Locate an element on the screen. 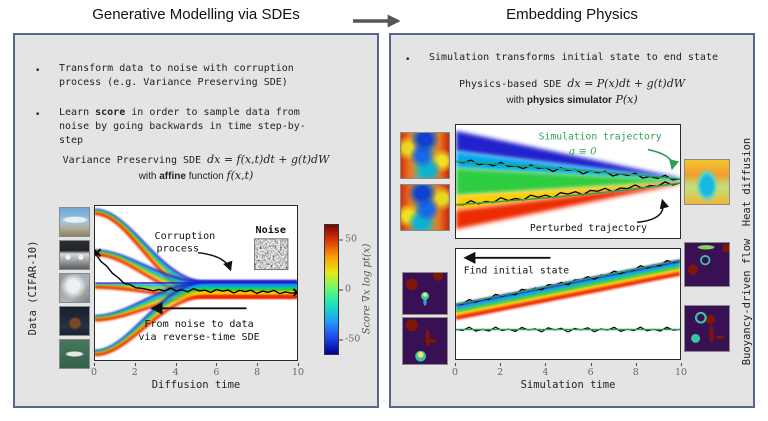 This screenshot has width=768, height=421. buoyancy-plot: Find initial state is located at coordinates (568, 304).